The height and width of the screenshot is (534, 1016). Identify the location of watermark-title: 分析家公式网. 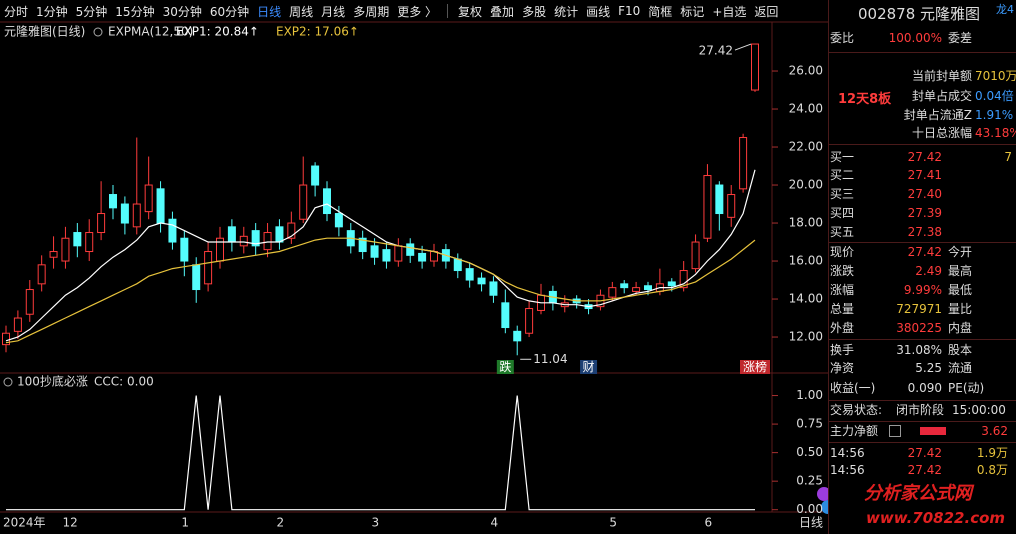
(918, 493).